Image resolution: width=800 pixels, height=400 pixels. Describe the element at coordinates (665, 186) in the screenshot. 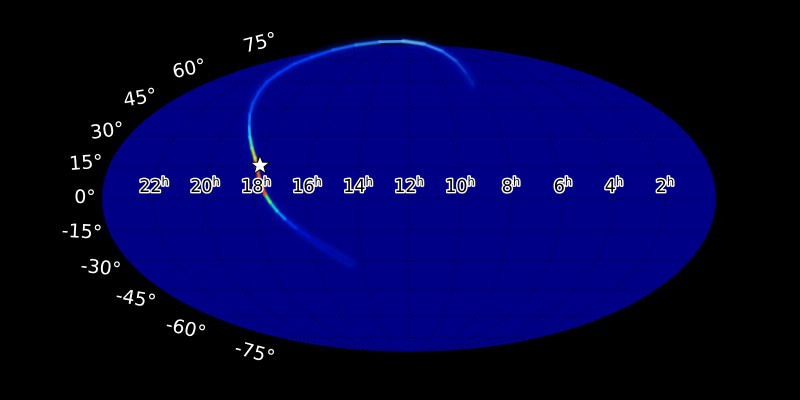

I see `ra-tick-label: 2h` at that location.